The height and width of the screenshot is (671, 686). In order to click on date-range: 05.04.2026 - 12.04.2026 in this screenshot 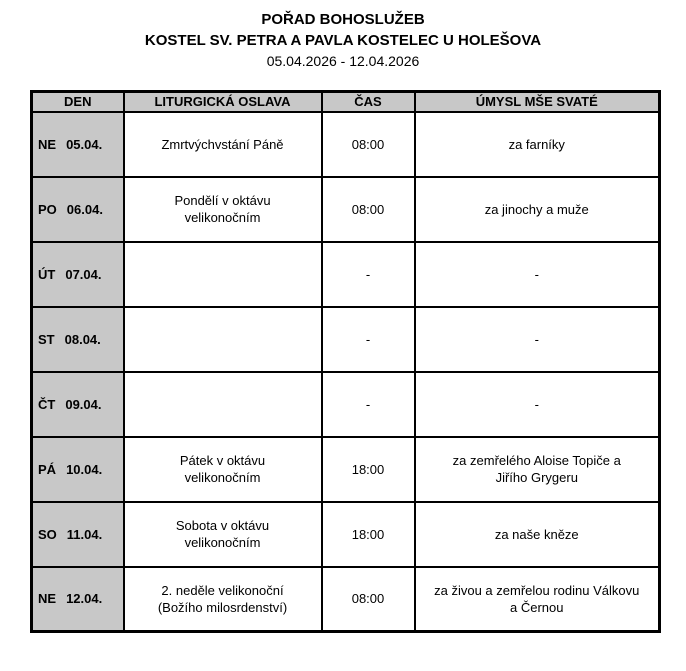, I will do `click(343, 61)`.